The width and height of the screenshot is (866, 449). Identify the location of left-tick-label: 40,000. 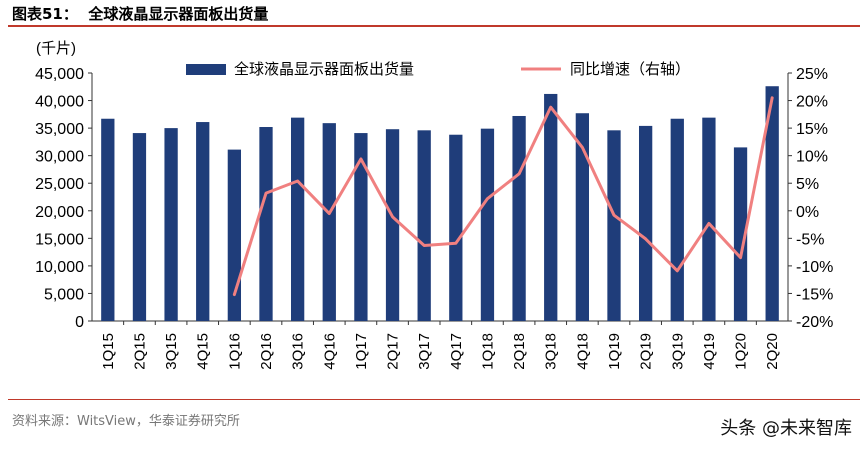
(59, 102).